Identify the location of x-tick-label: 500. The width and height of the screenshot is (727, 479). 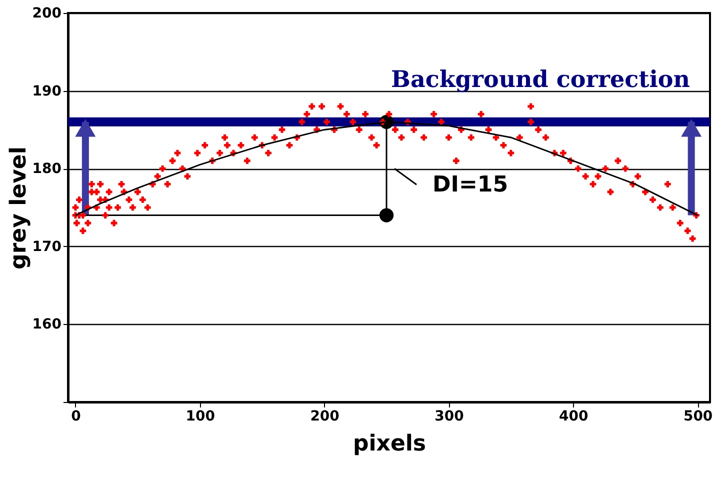
(698, 416).